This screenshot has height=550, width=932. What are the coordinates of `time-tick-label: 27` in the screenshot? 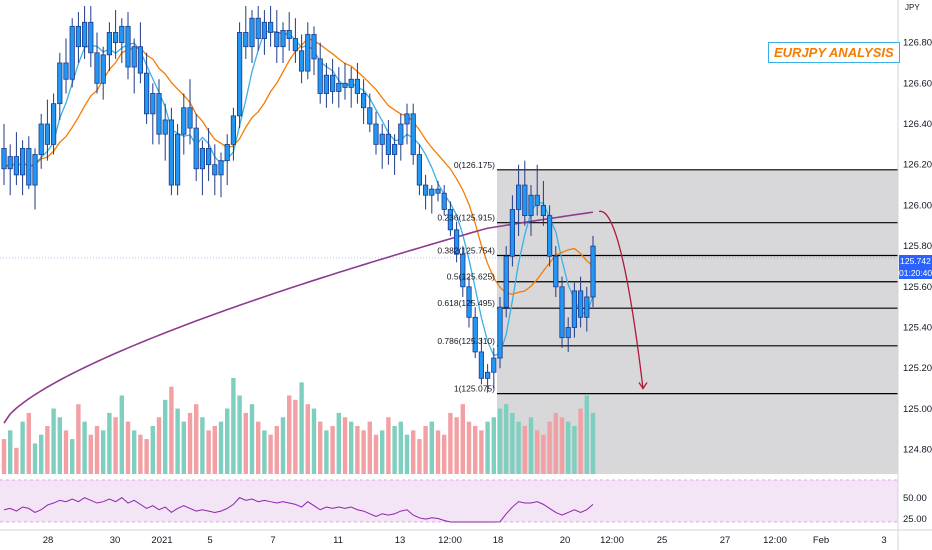 It's located at (725, 540).